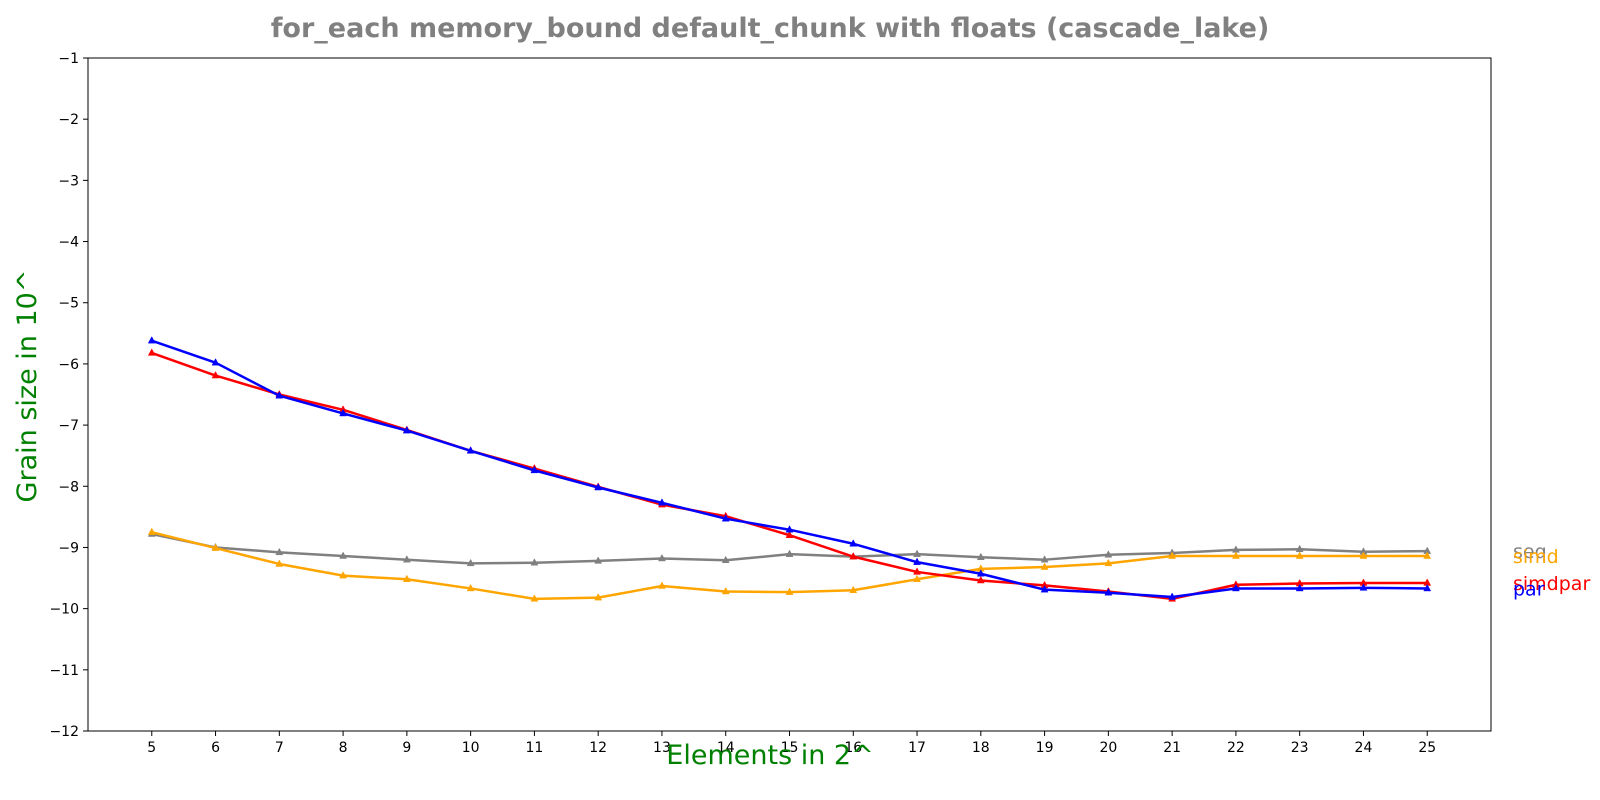 The height and width of the screenshot is (800, 1600). Describe the element at coordinates (64, 671) in the screenshot. I see `y-tick-label: −11` at that location.